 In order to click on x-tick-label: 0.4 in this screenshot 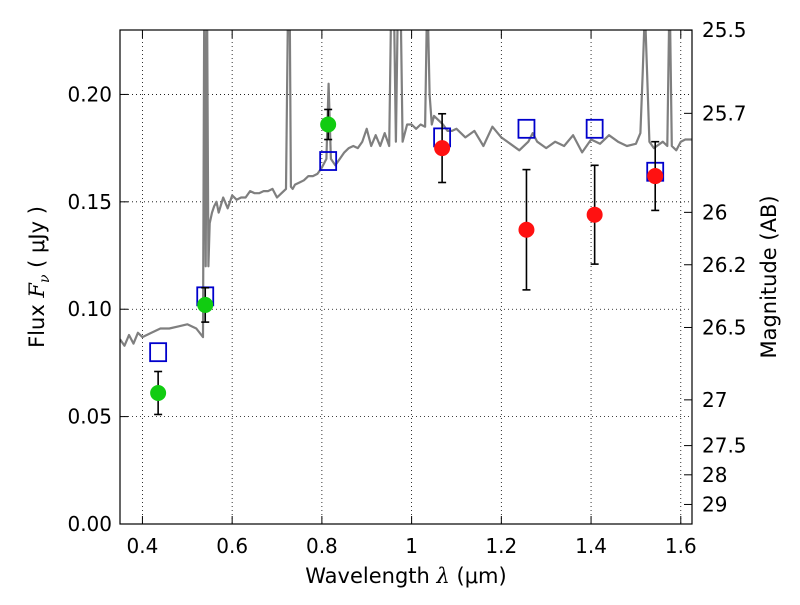, I will do `click(143, 546)`.